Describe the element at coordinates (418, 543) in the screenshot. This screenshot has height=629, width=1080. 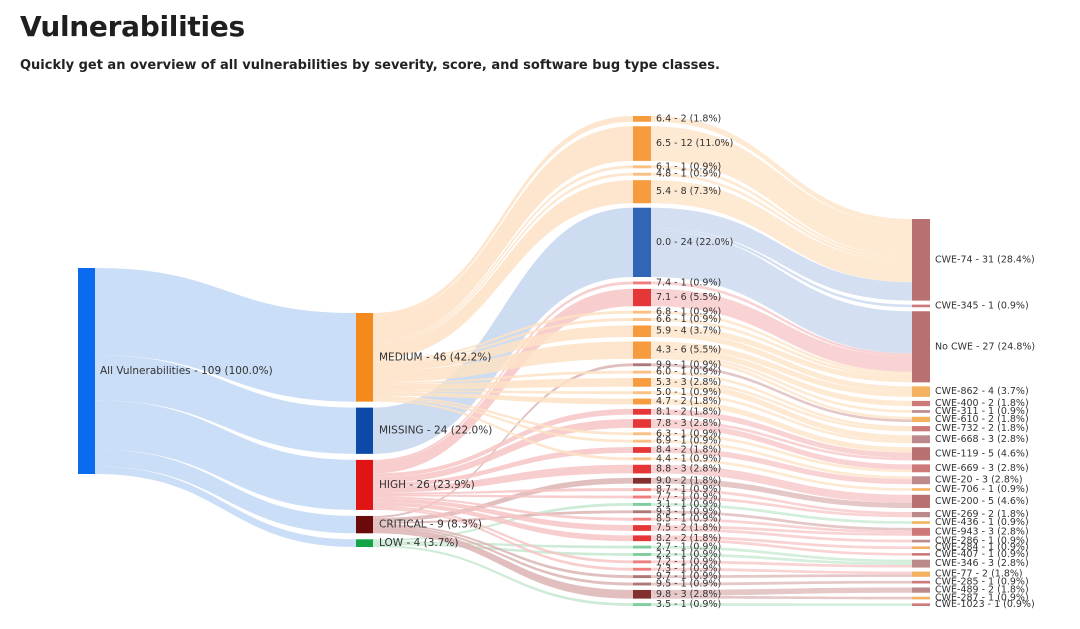
I see `node-label-severity-low: LOW - 4 (3.7%)` at that location.